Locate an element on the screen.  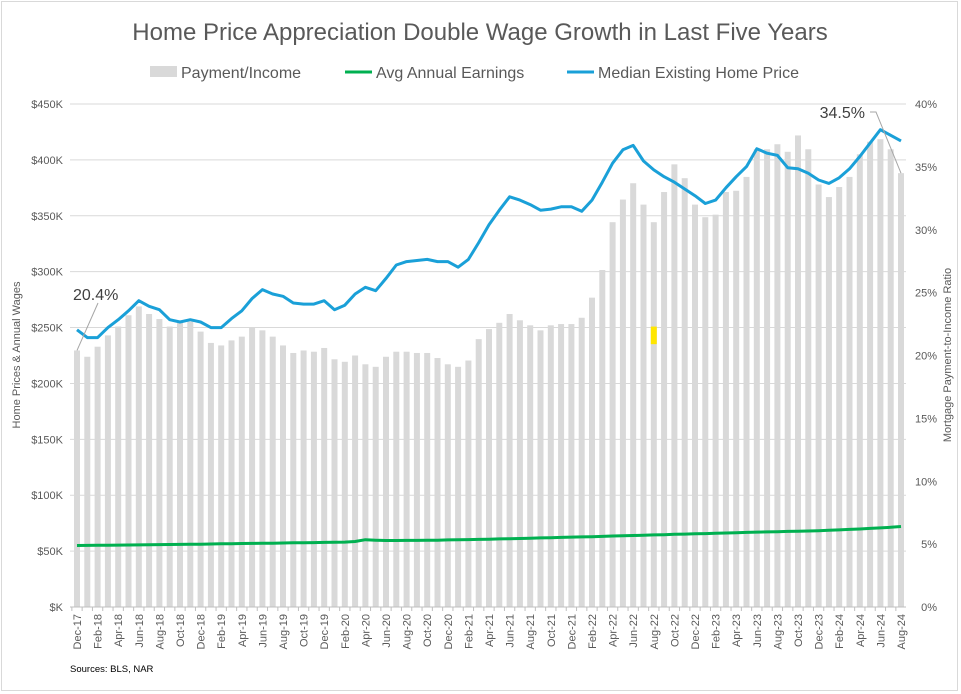
x-tick-label: Oct-22 is located at coordinates (675, 630).